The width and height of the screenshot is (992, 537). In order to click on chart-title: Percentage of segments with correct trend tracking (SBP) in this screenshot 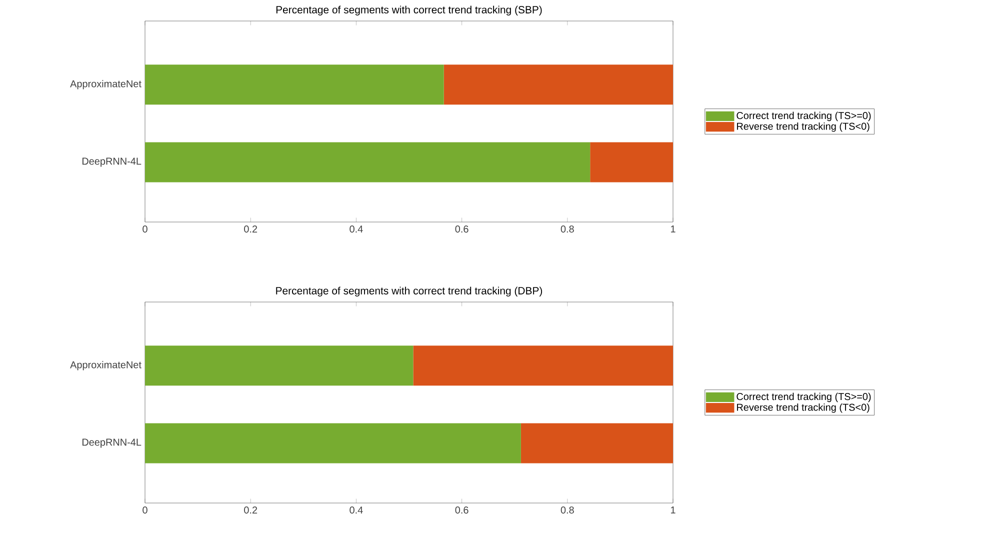, I will do `click(409, 11)`.